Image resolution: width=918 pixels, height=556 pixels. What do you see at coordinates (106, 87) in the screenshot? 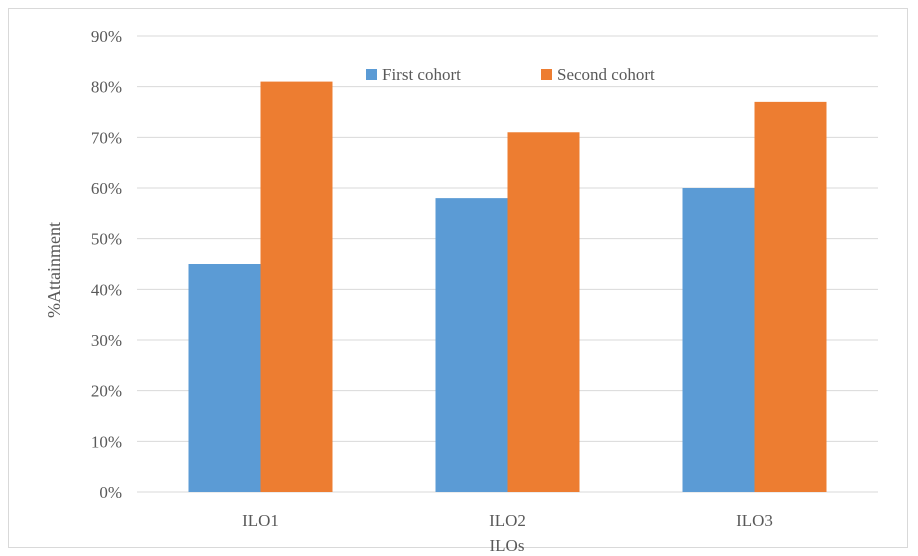
I see `y-tick-label-80: 80%` at bounding box center [106, 87].